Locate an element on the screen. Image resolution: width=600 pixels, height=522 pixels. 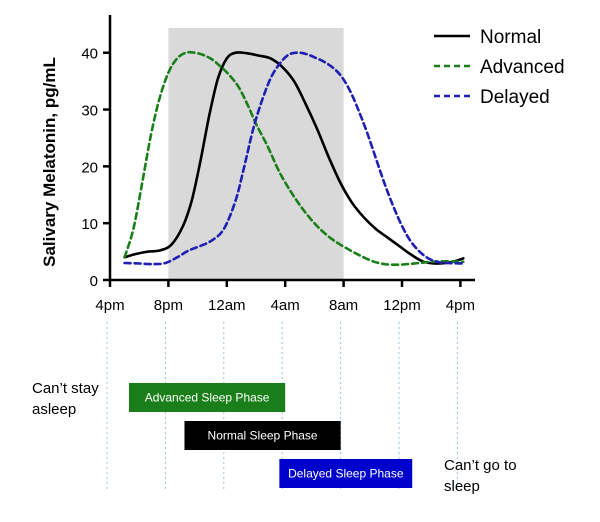
legend-label-advanced: Advanced is located at coordinates (522, 67).